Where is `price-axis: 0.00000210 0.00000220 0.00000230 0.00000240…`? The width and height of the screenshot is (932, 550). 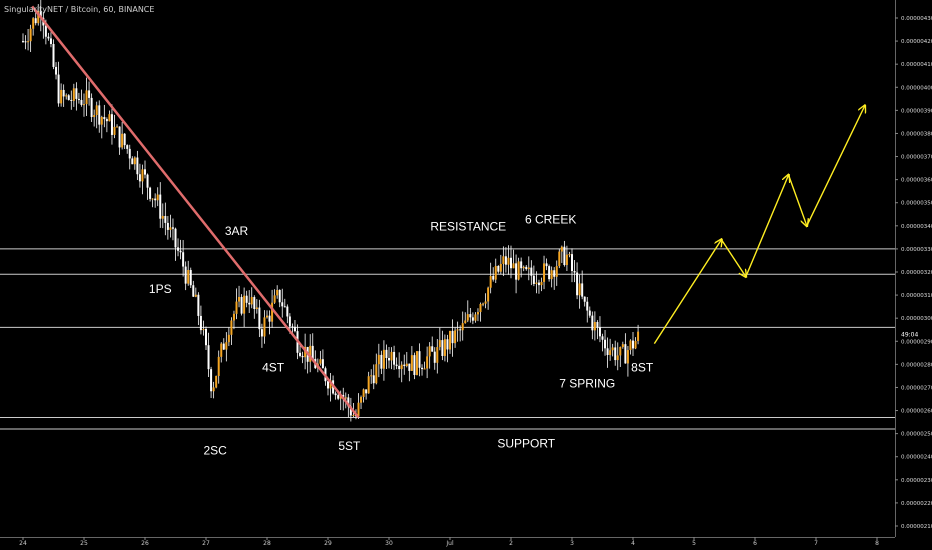 price-axis: 0.00000210 0.00000220 0.00000230 0.00000240… is located at coordinates (913, 275).